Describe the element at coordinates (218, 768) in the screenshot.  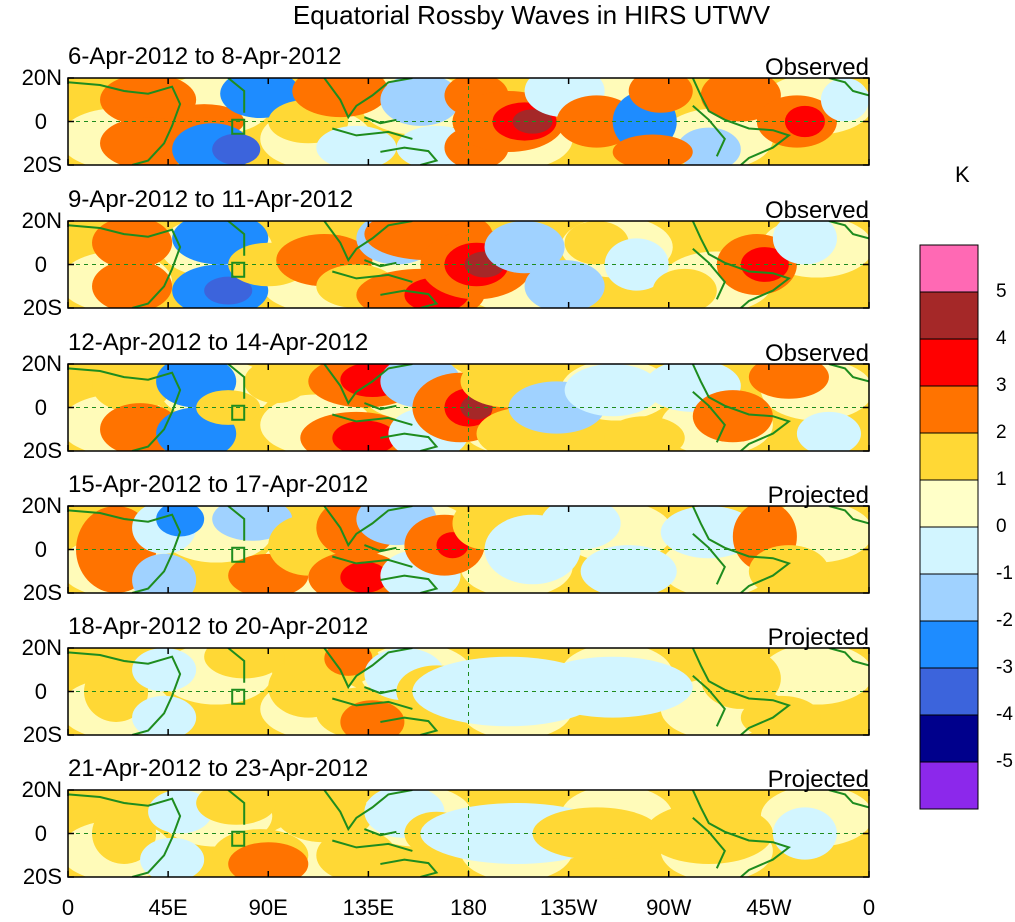
I see `panel-date-label: 21-Apr-2012 to 23-Apr-2012` at that location.